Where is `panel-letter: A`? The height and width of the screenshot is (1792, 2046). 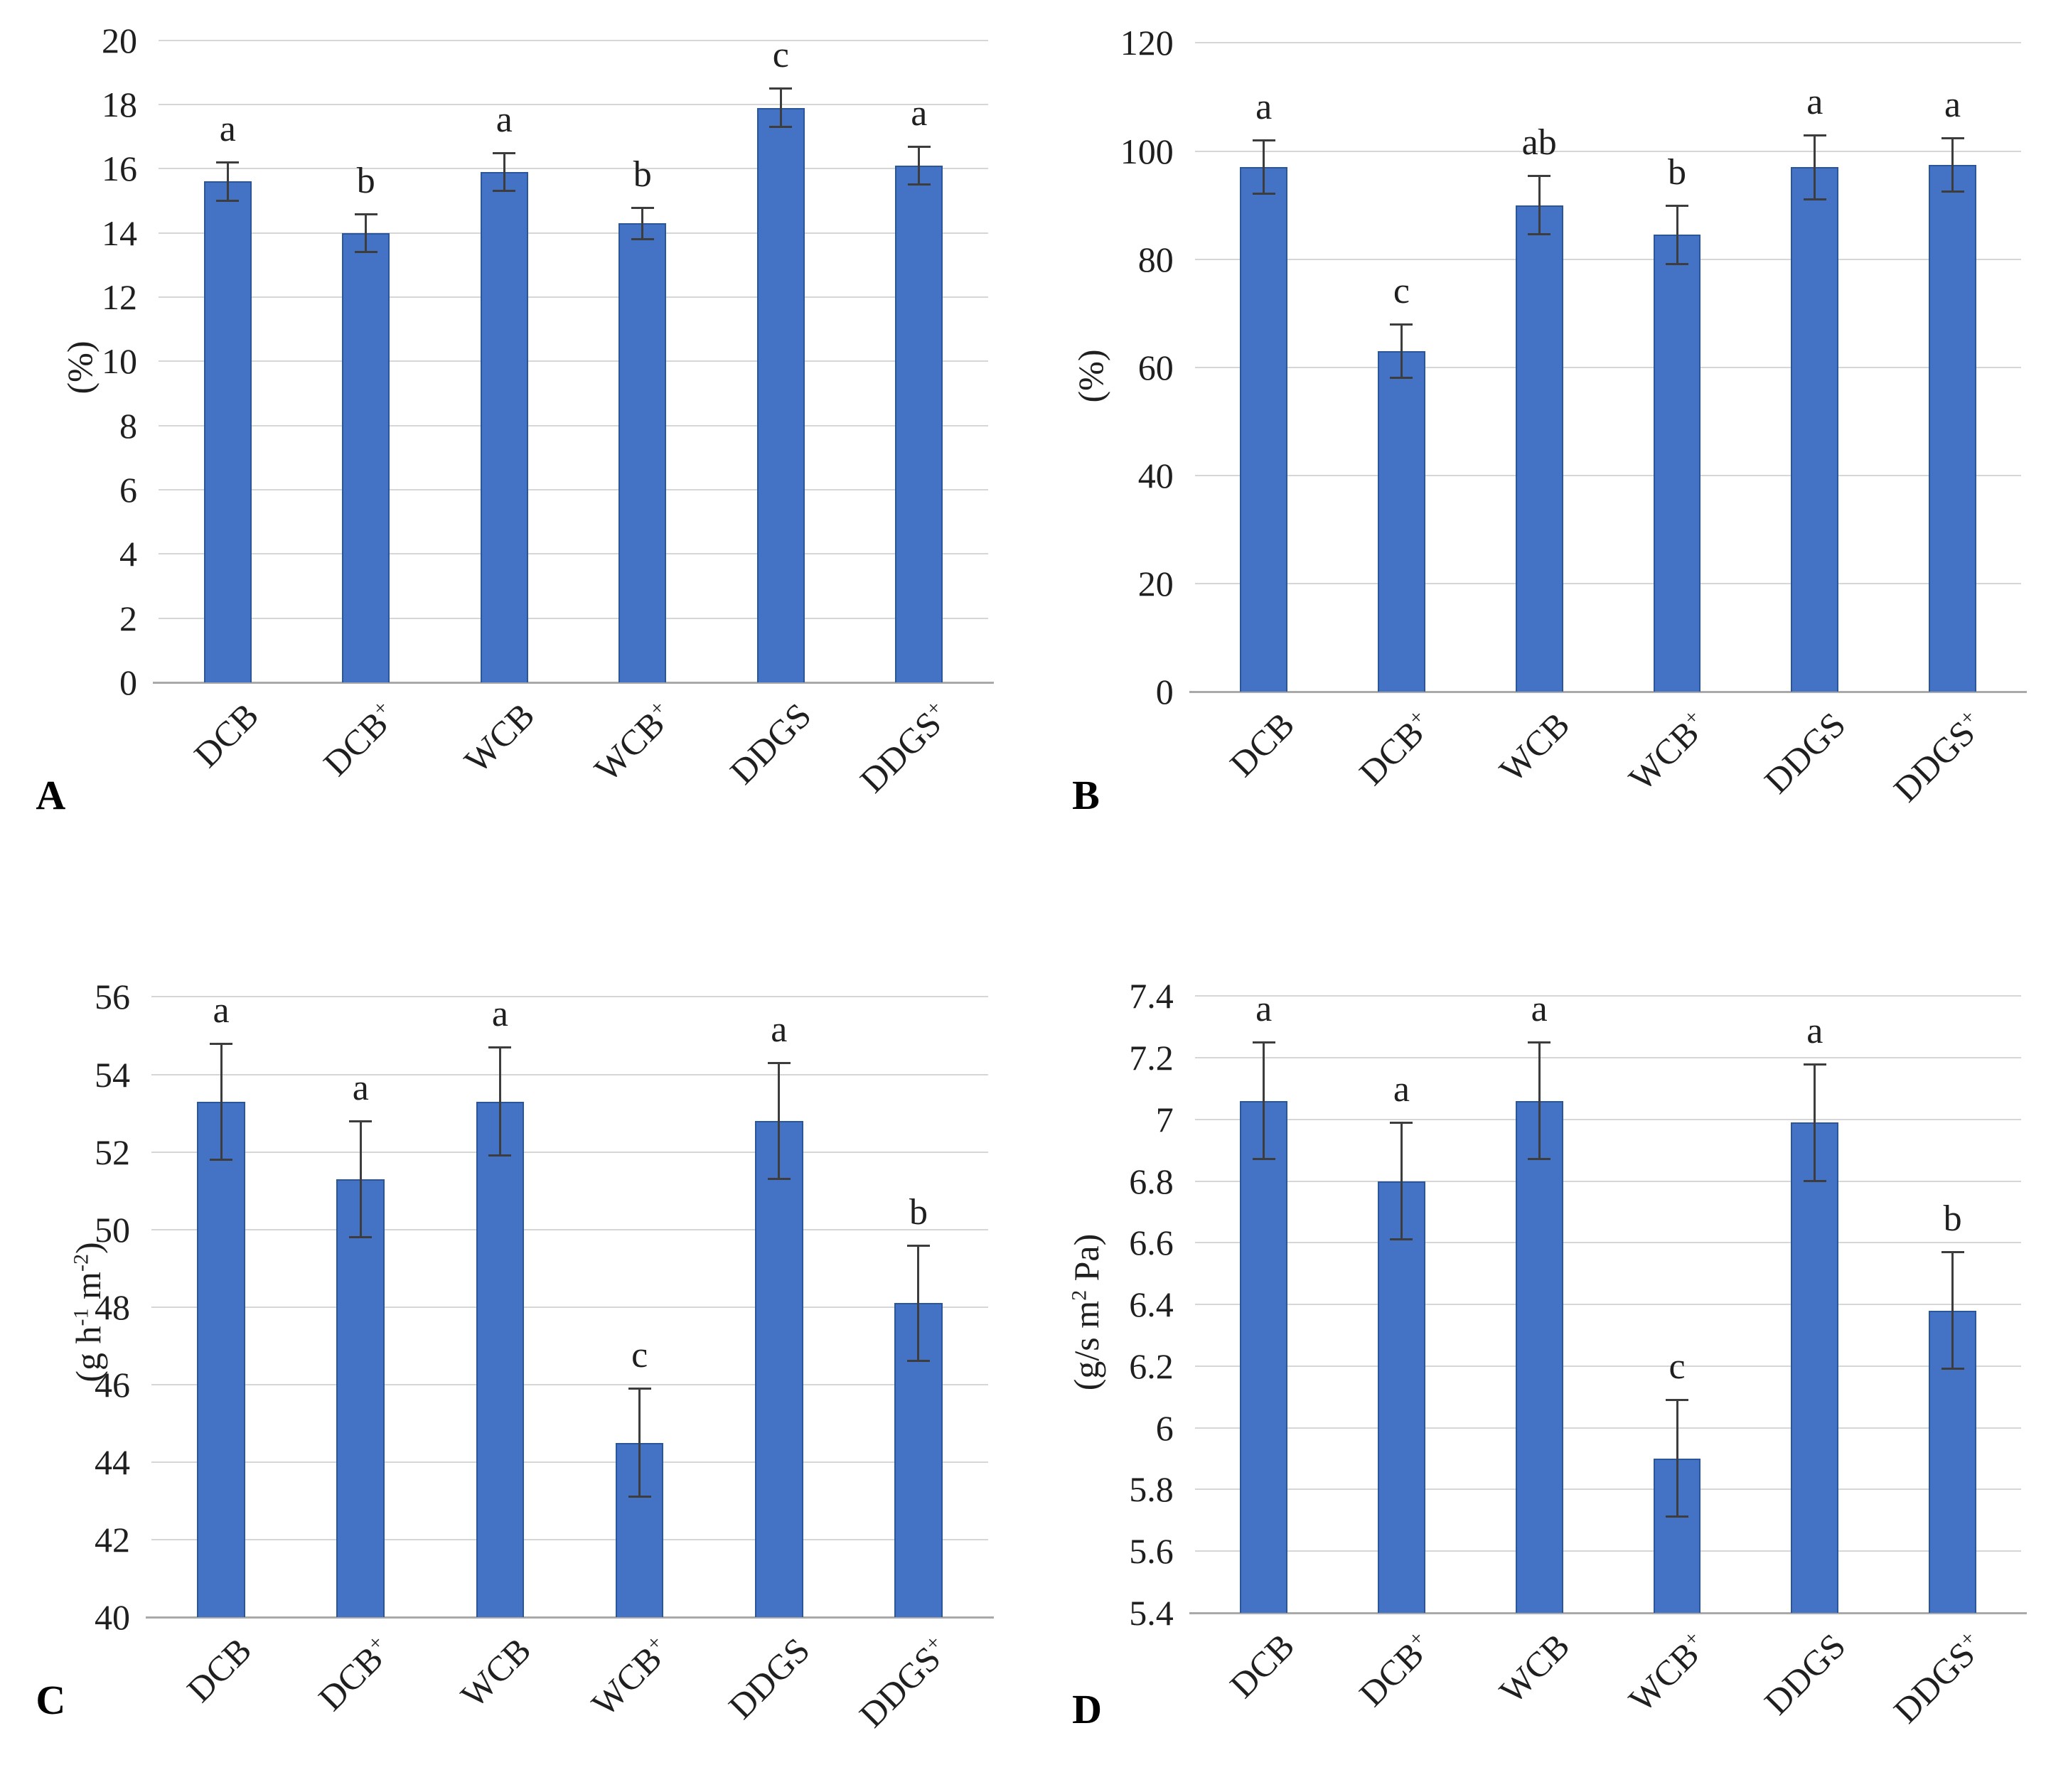
panel-letter: A is located at coordinates (51, 794).